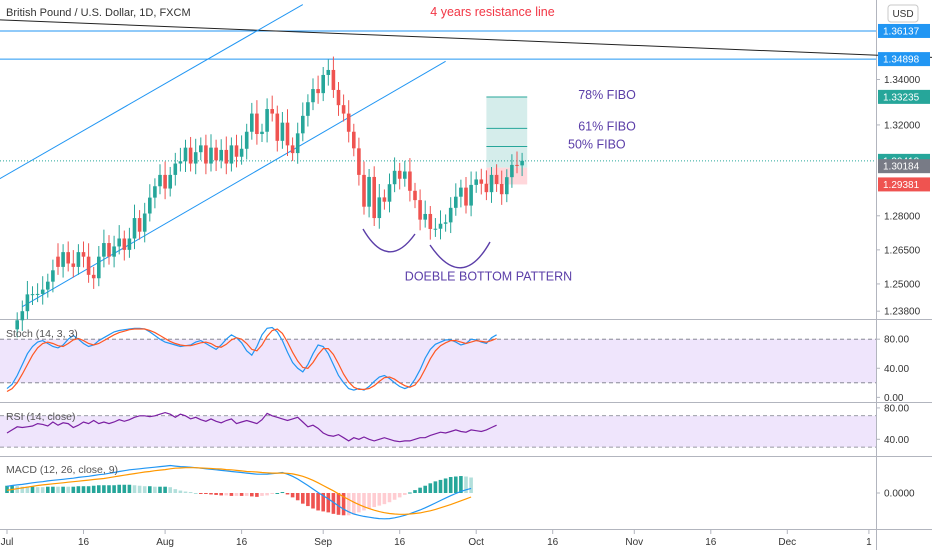 The width and height of the screenshot is (932, 550). What do you see at coordinates (607, 95) in the screenshot?
I see `chart-annotation: 78% FIBO` at bounding box center [607, 95].